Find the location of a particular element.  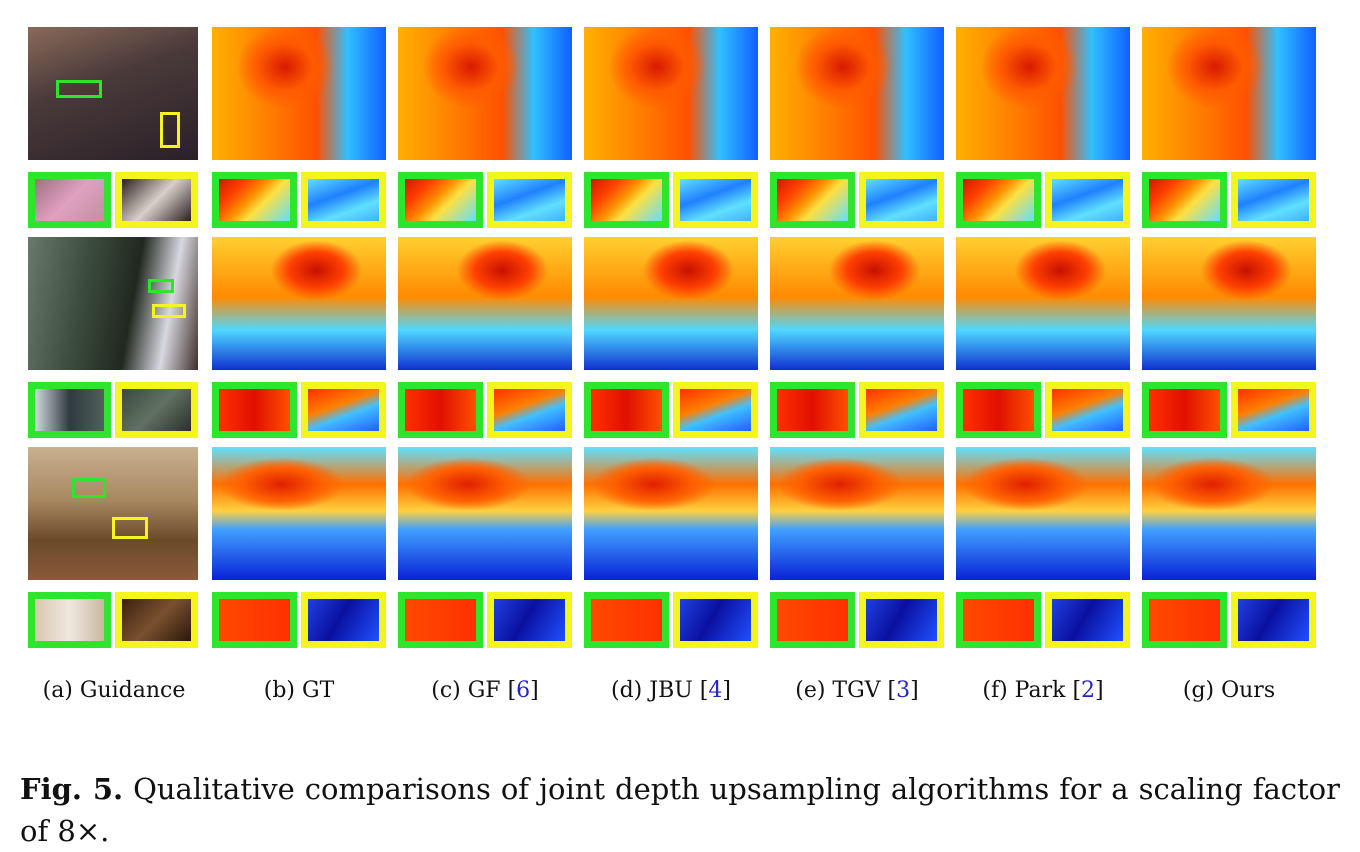

column-label-d: (d) JBU [4] is located at coordinates (671, 690).